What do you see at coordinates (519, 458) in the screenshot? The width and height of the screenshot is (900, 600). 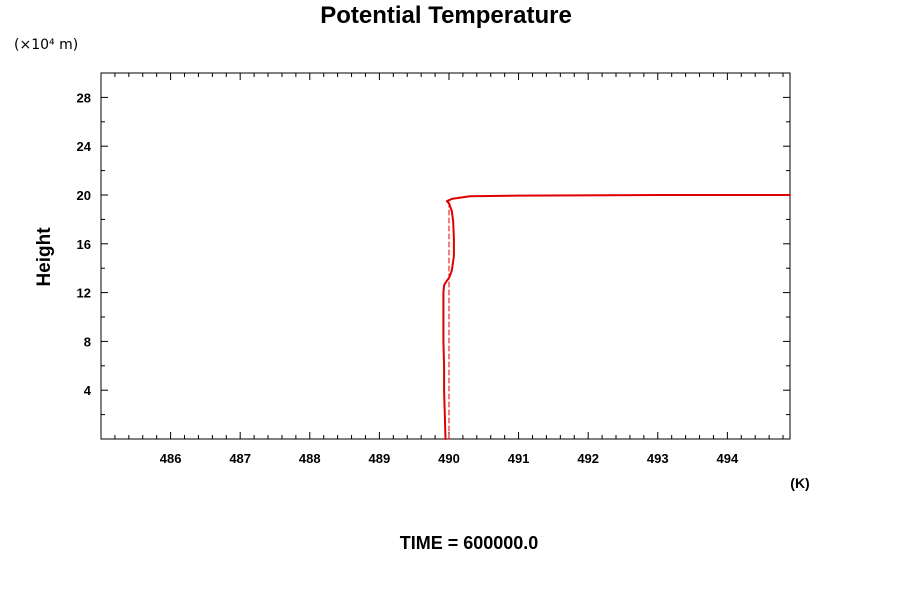 I see `x-tick-label: 491` at bounding box center [519, 458].